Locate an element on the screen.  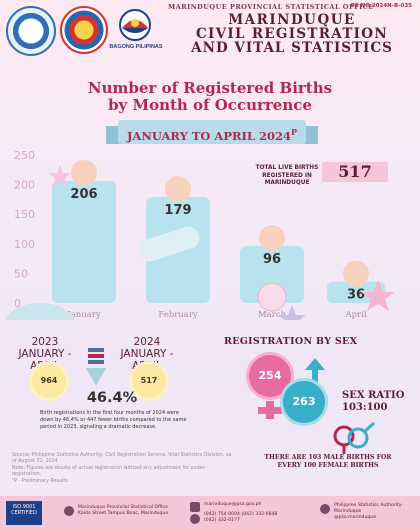
bar-march is located at coordinates (272, 274).